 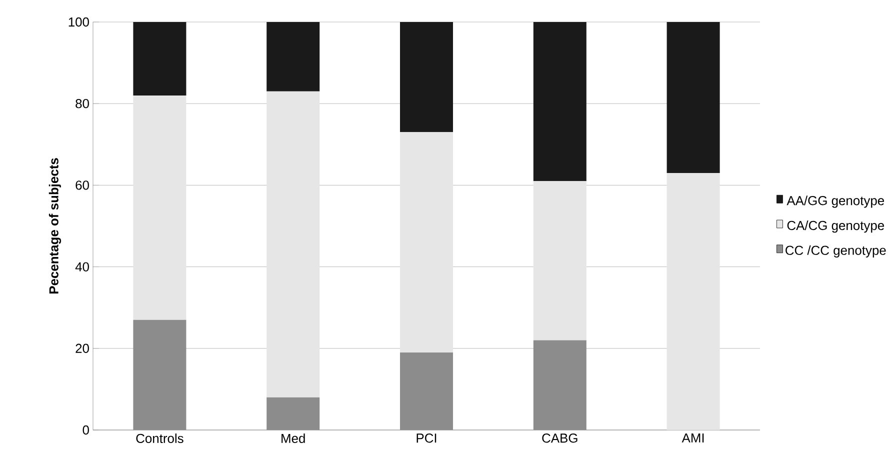 I want to click on legend-label: CA/CG genotype, so click(x=835, y=226).